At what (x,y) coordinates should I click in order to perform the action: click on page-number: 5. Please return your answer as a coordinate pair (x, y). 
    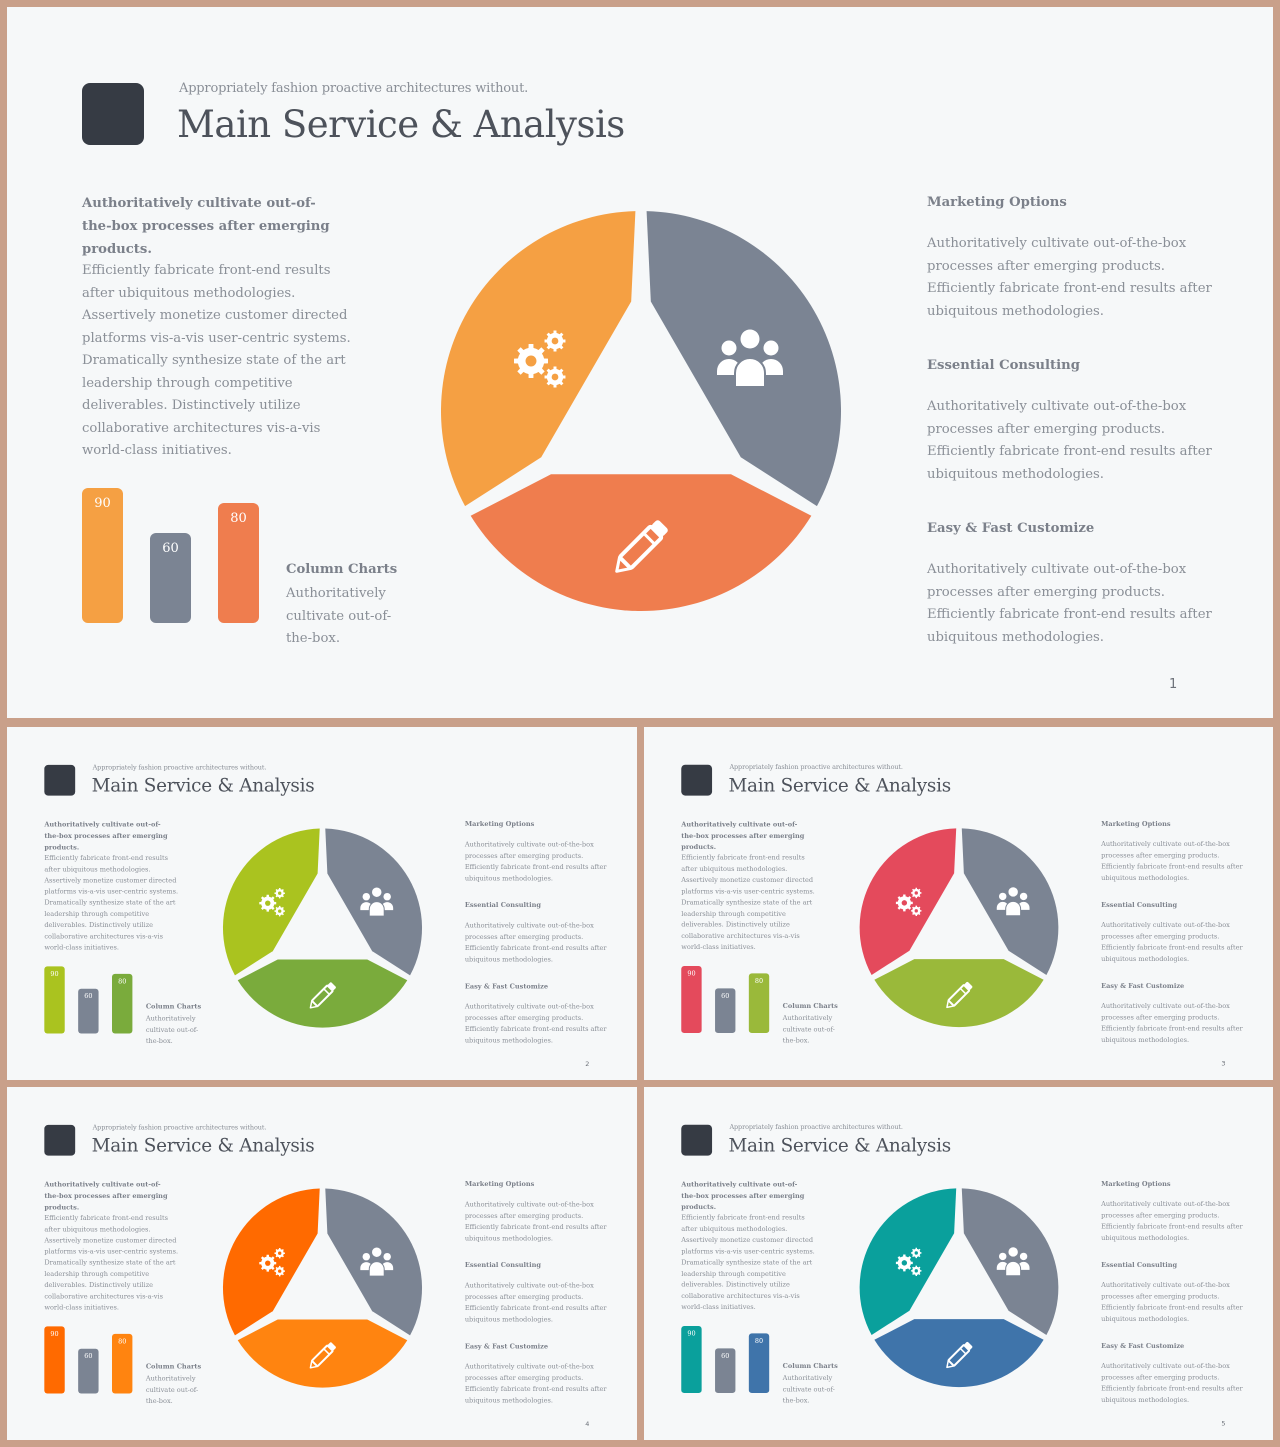
    Looking at the image, I should click on (1223, 1423).